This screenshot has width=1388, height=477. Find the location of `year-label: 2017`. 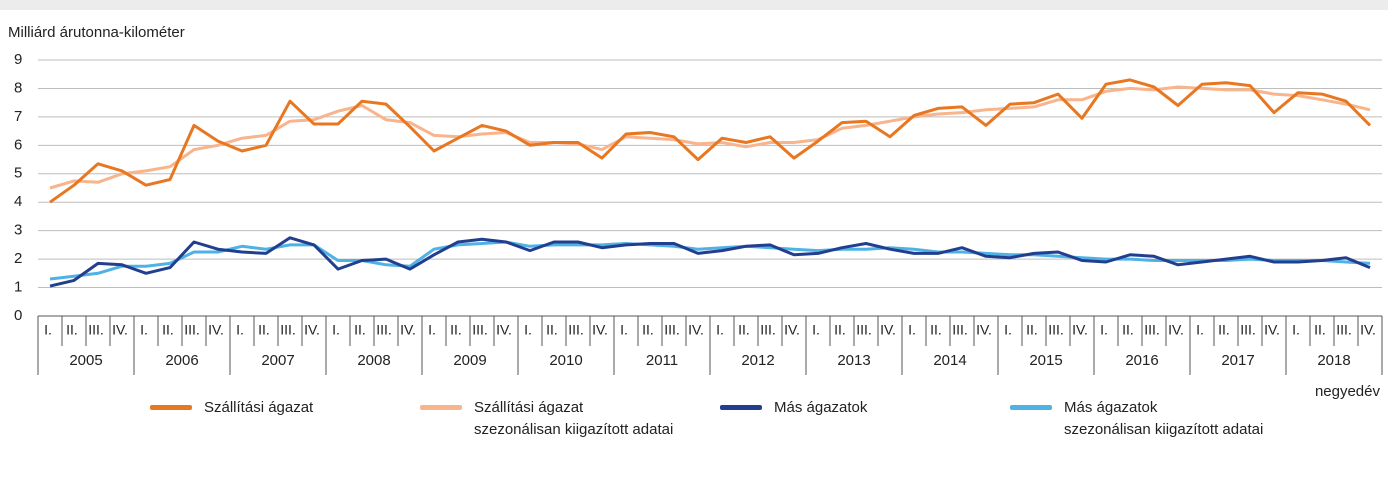

year-label: 2017 is located at coordinates (1237, 360).